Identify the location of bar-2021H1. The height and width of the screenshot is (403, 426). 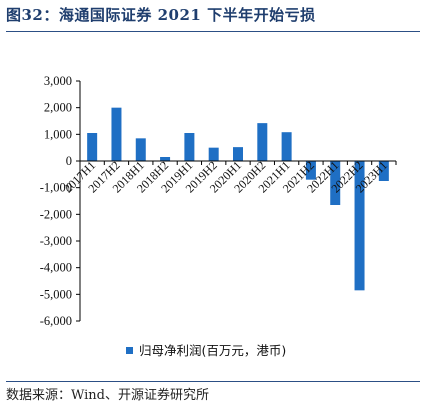
(286, 146).